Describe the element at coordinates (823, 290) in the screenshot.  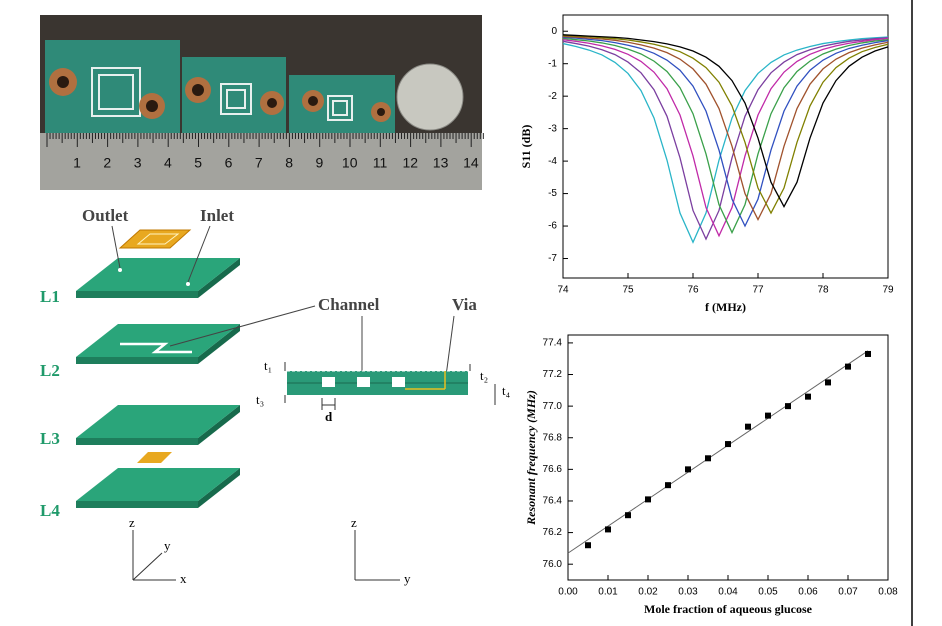
I see `x-tick-label: 78` at that location.